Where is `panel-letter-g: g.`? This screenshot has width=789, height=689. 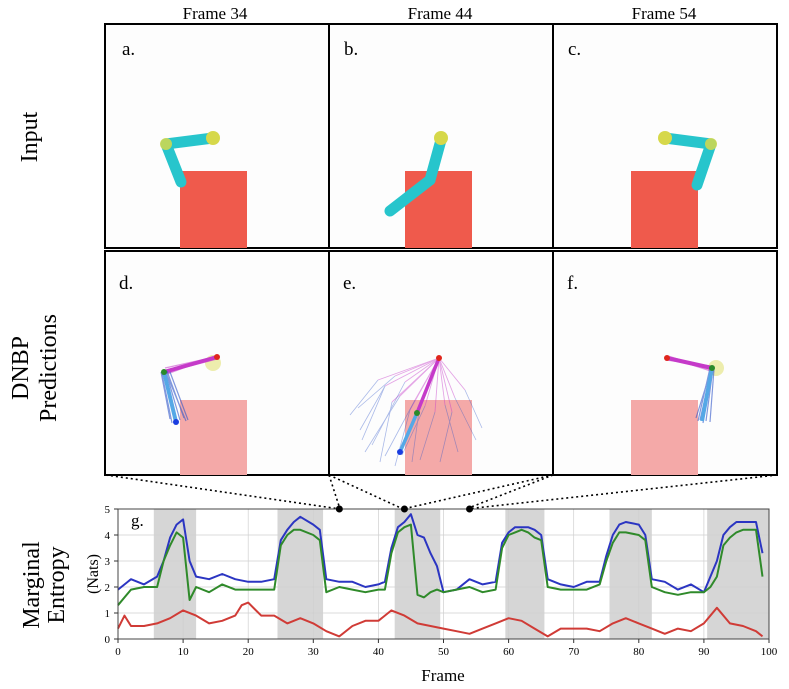
panel-letter-g: g. is located at coordinates (137, 520).